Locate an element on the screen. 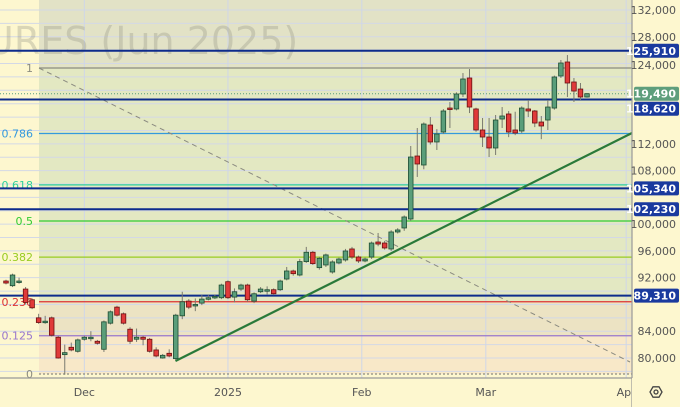 The height and width of the screenshot is (407, 680). level-price-label: 105,340 is located at coordinates (652, 188).